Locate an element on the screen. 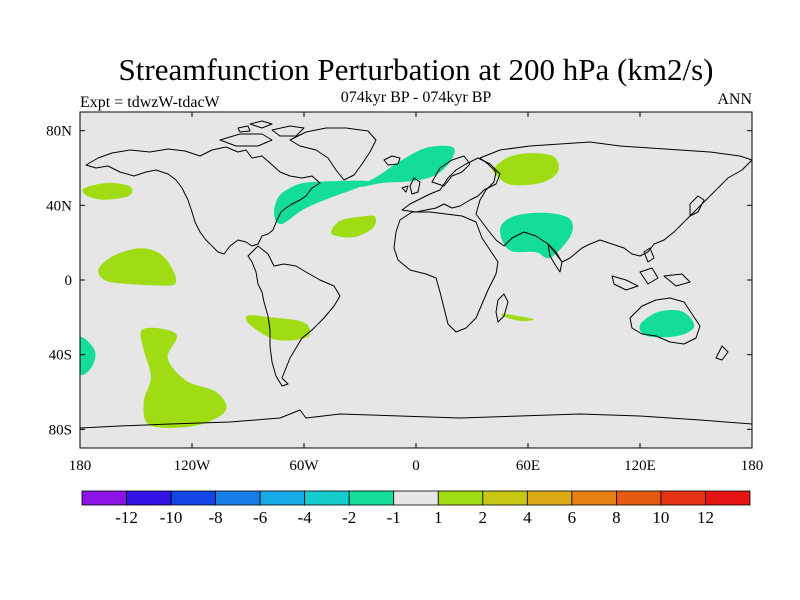 The image size is (800, 600). lon-tick-label: 0 is located at coordinates (416, 466).